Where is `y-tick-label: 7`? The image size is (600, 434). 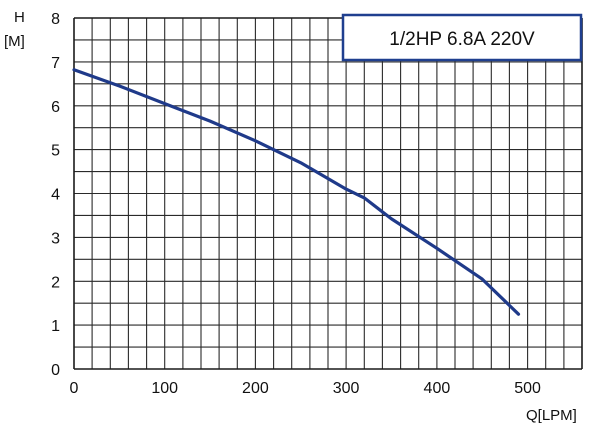 y-tick-label: 7 is located at coordinates (55, 63).